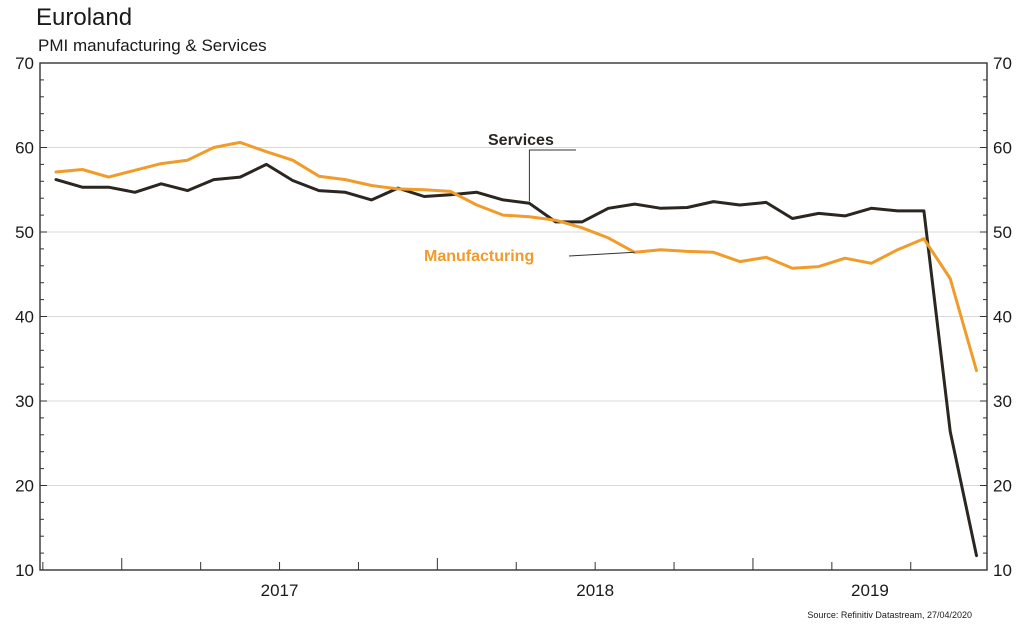  I want to click on annotation-manufacturing: Manufacturing, so click(479, 256).